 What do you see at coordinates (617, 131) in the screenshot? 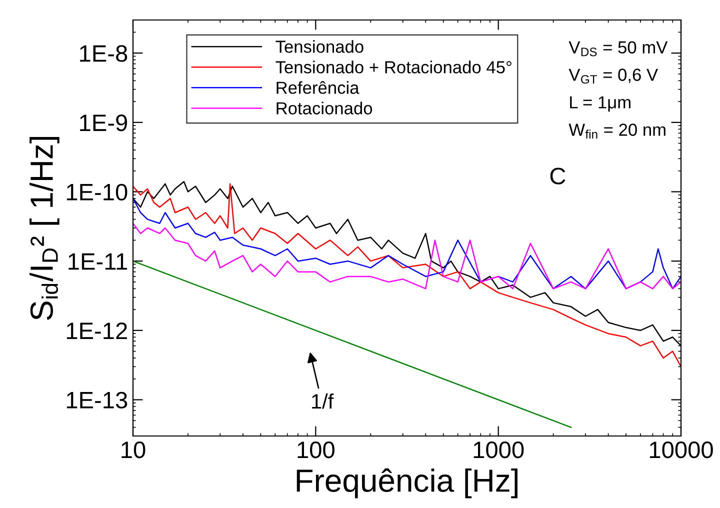
I see `annotation: W$_{fin}$ = 20 nm` at bounding box center [617, 131].